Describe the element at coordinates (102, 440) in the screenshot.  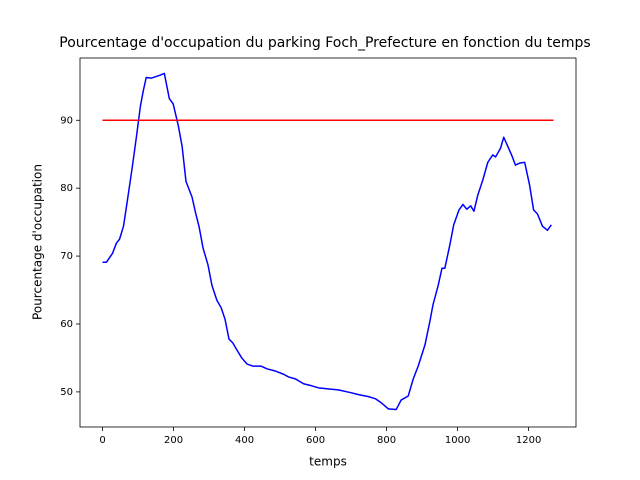
I see `x-tick-label: 0` at that location.